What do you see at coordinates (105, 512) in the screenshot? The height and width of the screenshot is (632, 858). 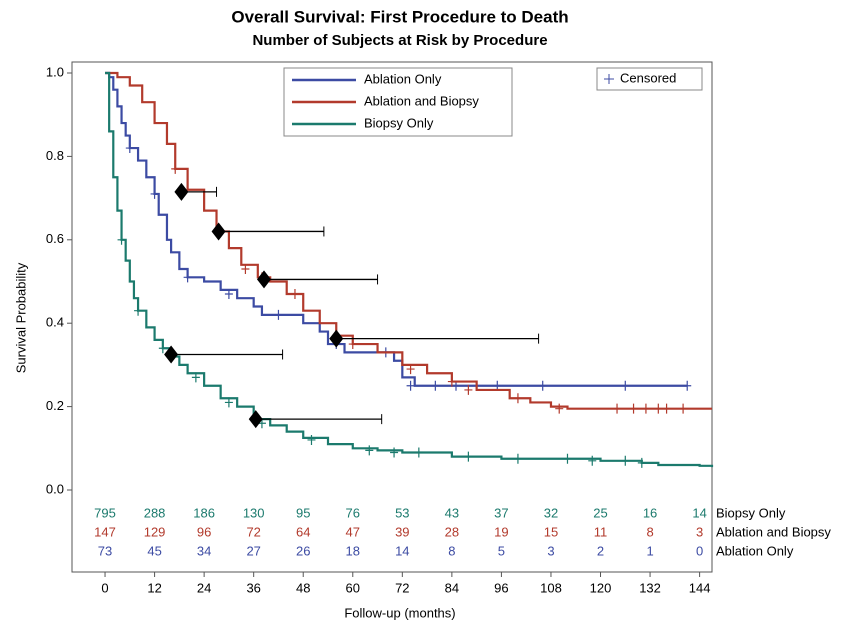 I see `at-risk-count: 795` at bounding box center [105, 512].